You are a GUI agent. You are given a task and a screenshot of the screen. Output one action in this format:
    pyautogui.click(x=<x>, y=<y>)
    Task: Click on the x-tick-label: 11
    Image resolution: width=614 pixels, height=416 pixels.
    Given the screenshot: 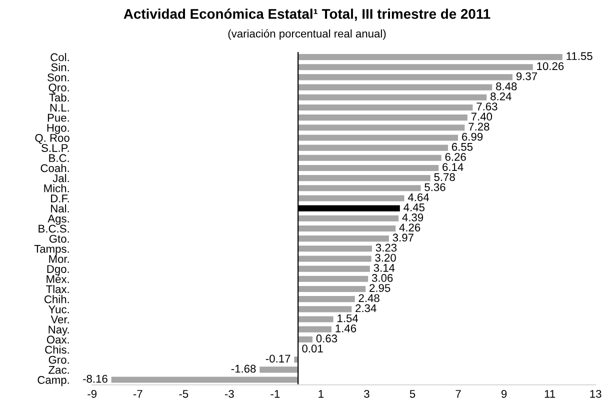 What is the action you would take?
    pyautogui.click(x=550, y=394)
    